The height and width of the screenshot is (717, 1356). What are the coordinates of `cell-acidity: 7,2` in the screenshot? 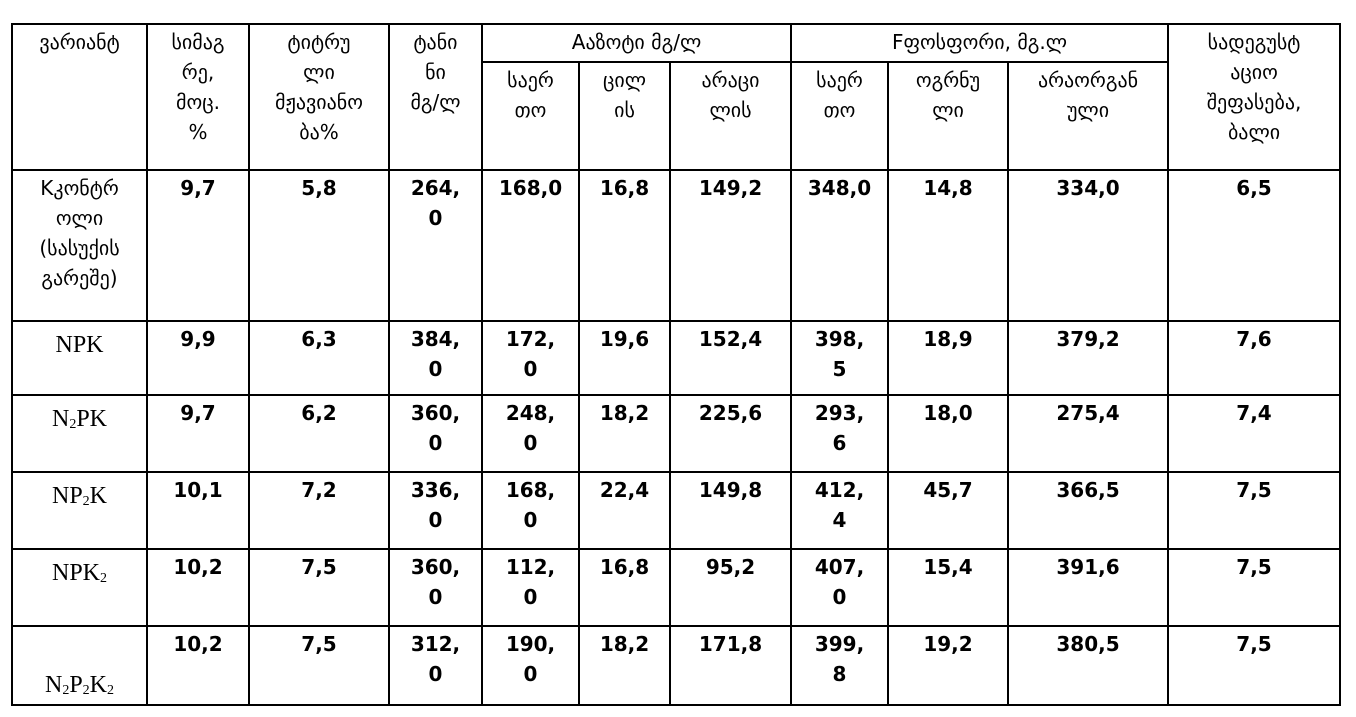 It's located at (319, 510).